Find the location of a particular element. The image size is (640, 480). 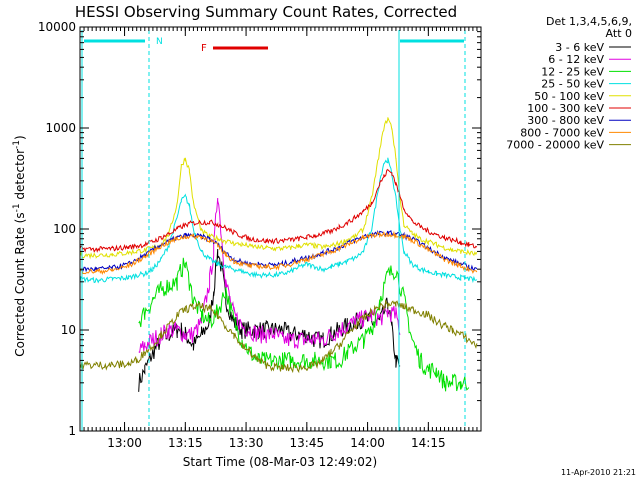

x-axis-label: Start Time (08-Mar-03 12:49:02) is located at coordinates (280, 462).